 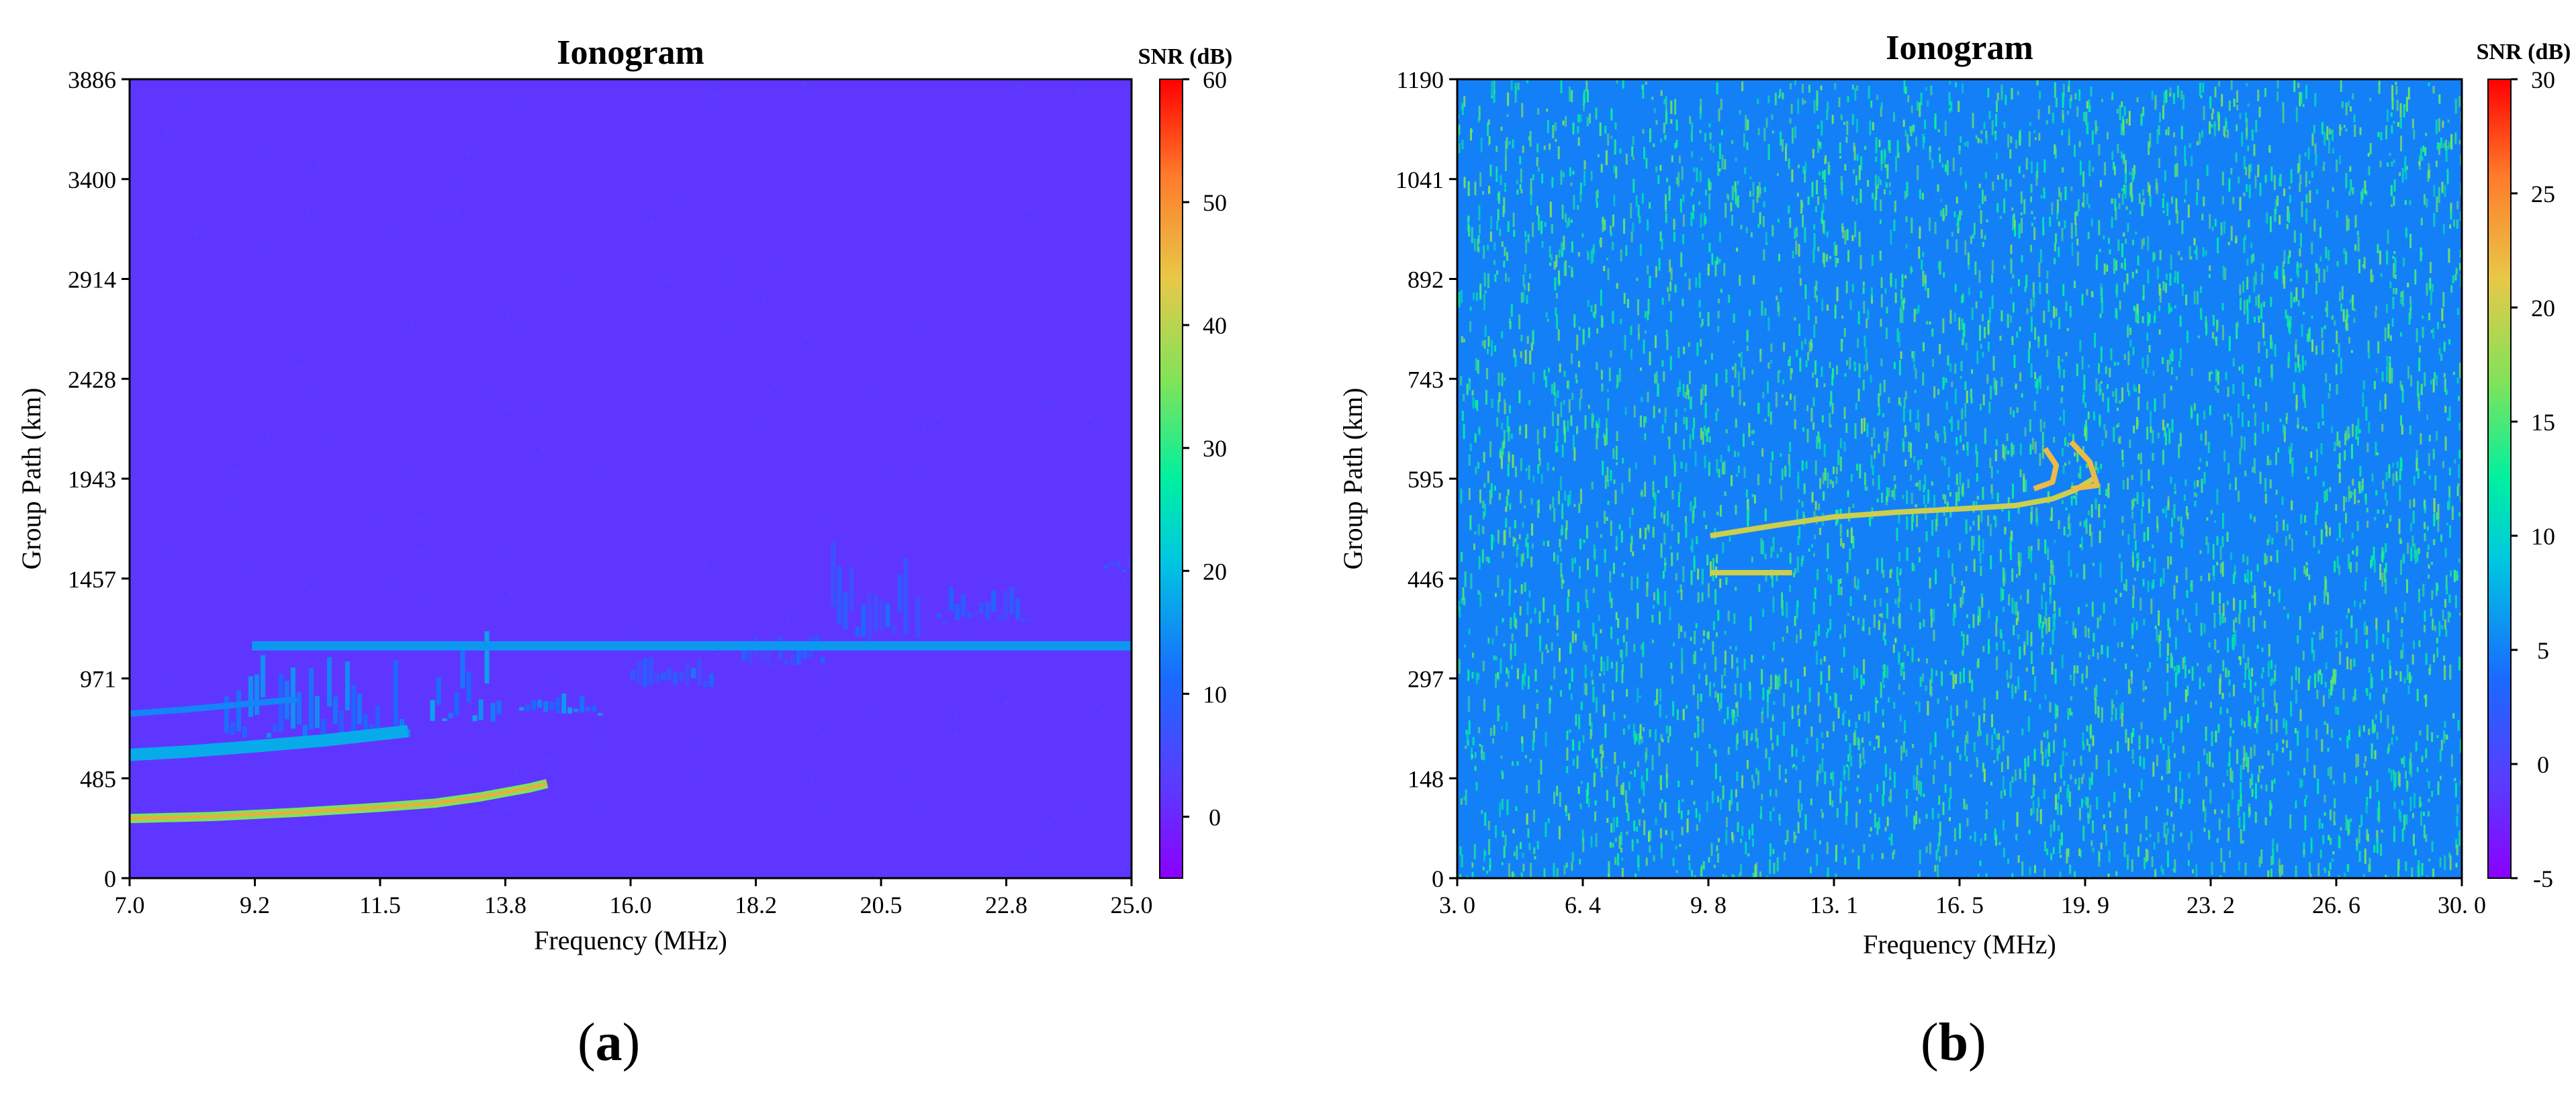 What do you see at coordinates (505, 905) in the screenshot?
I see `x-tick-label: 13.8` at bounding box center [505, 905].